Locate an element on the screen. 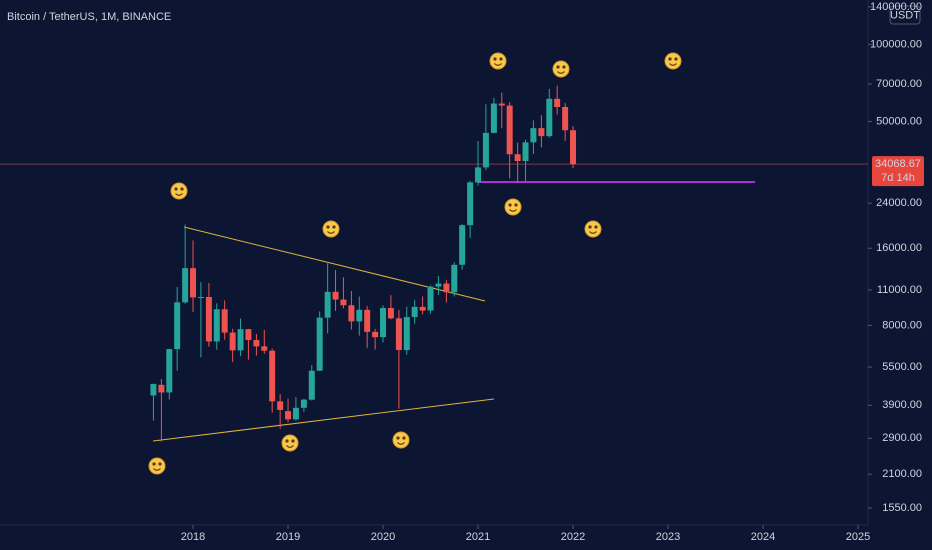 This screenshot has height=550, width=932. x-tick-label: 2019 is located at coordinates (288, 537).